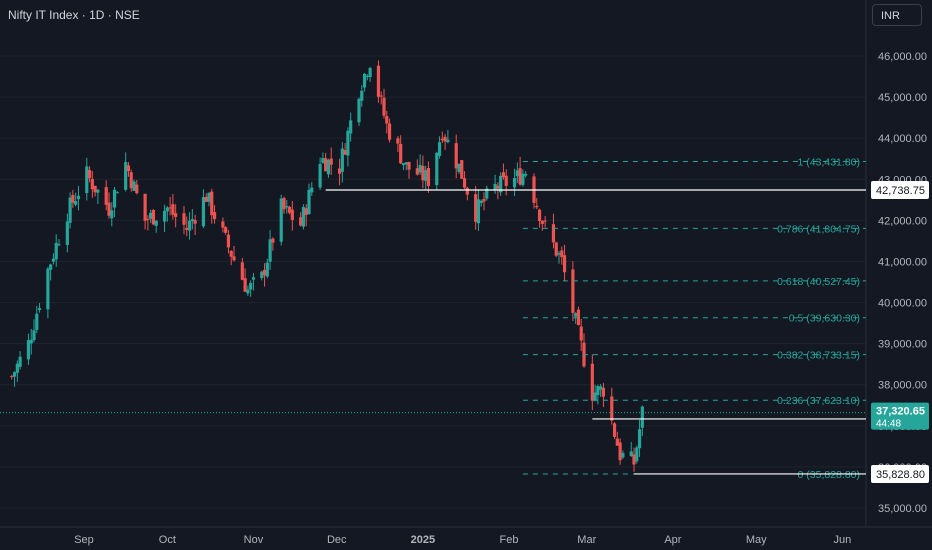 Image resolution: width=932 pixels, height=550 pixels. Describe the element at coordinates (74, 15) in the screenshot. I see `chart-title: Nifty IT Index · 1D · NSE` at that location.